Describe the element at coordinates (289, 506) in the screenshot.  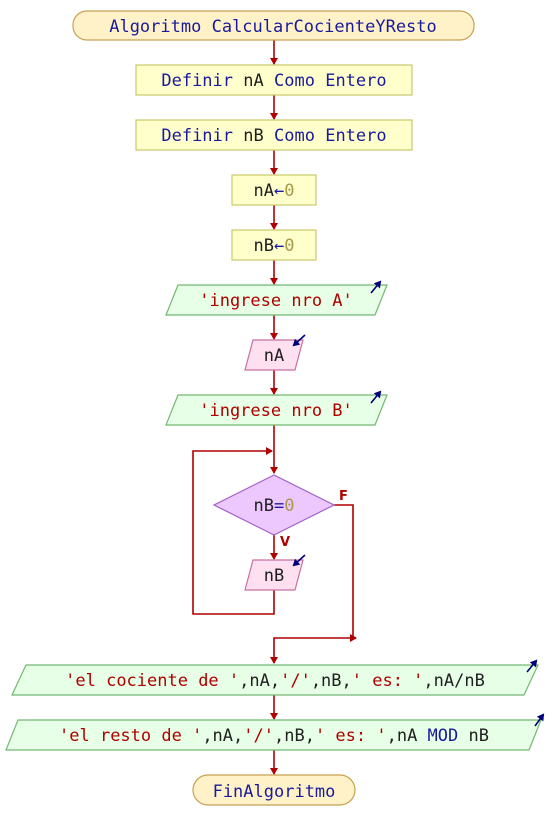
I see `condition-value: 0` at that location.